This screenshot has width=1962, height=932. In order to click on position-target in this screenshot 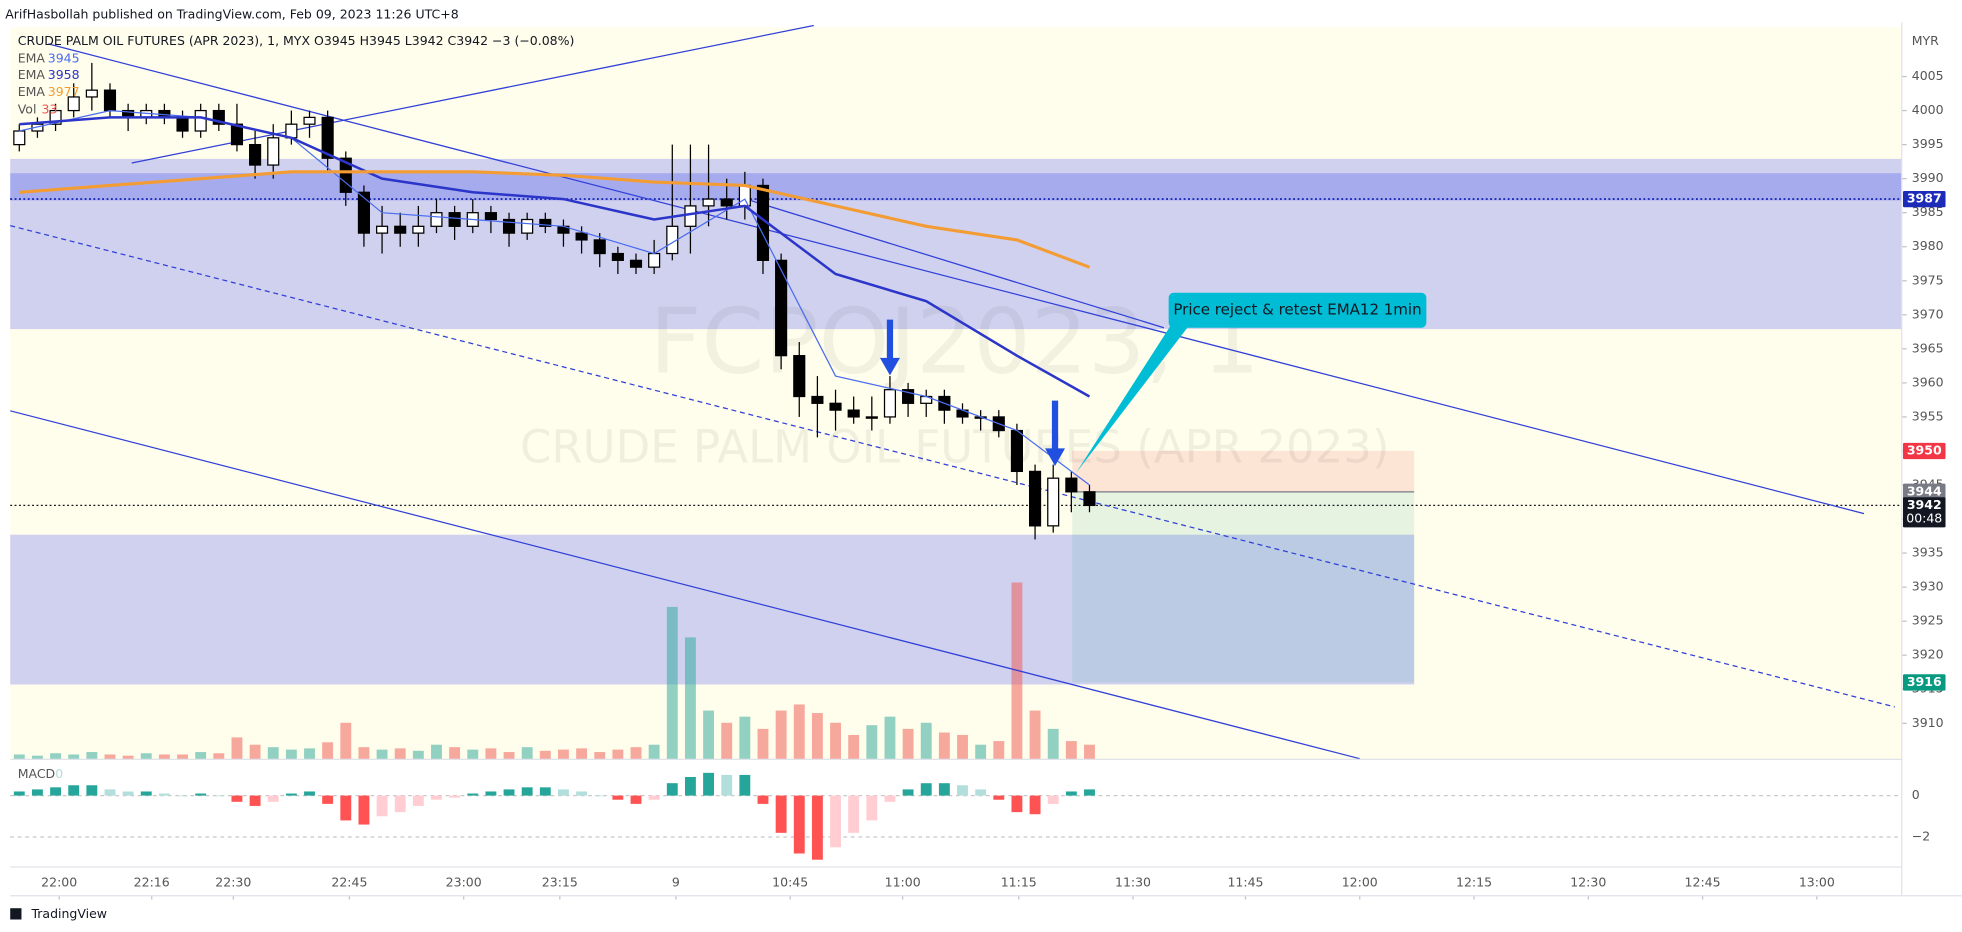, I will do `click(1243, 587)`.